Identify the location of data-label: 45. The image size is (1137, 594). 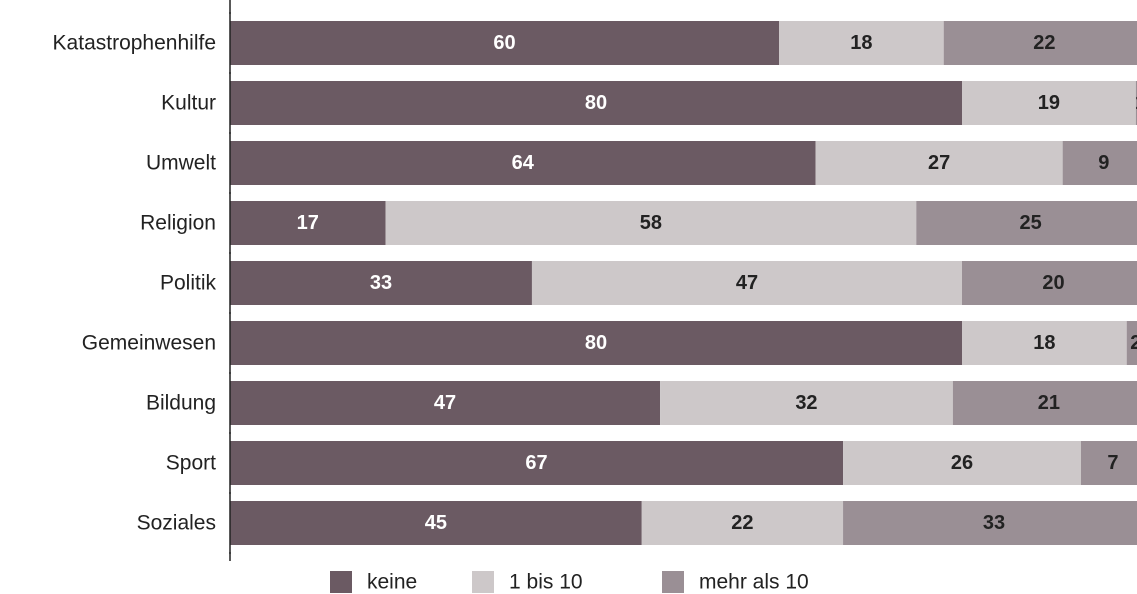
(436, 523).